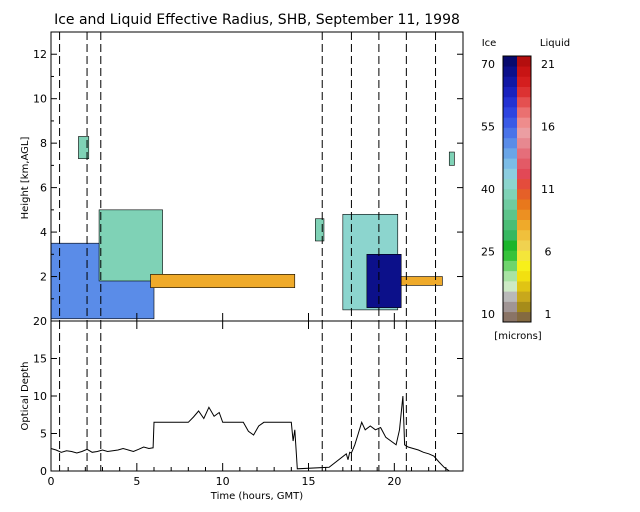 This screenshot has width=640, height=512. Describe the element at coordinates (51, 481) in the screenshot. I see `xtick-label-0: 0` at that location.